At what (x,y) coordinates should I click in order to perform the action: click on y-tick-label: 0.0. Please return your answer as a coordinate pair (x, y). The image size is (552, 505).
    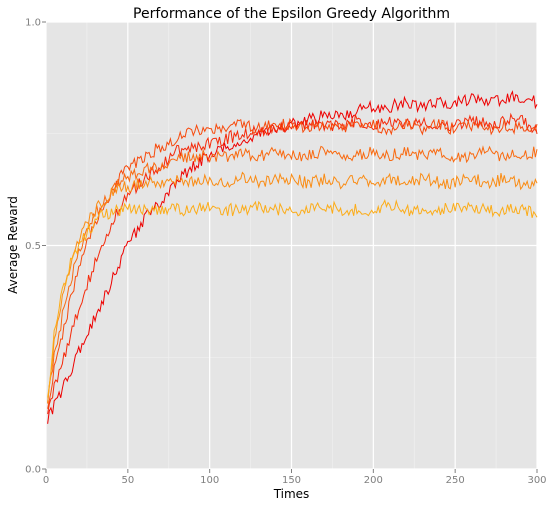
    Looking at the image, I should click on (33, 470).